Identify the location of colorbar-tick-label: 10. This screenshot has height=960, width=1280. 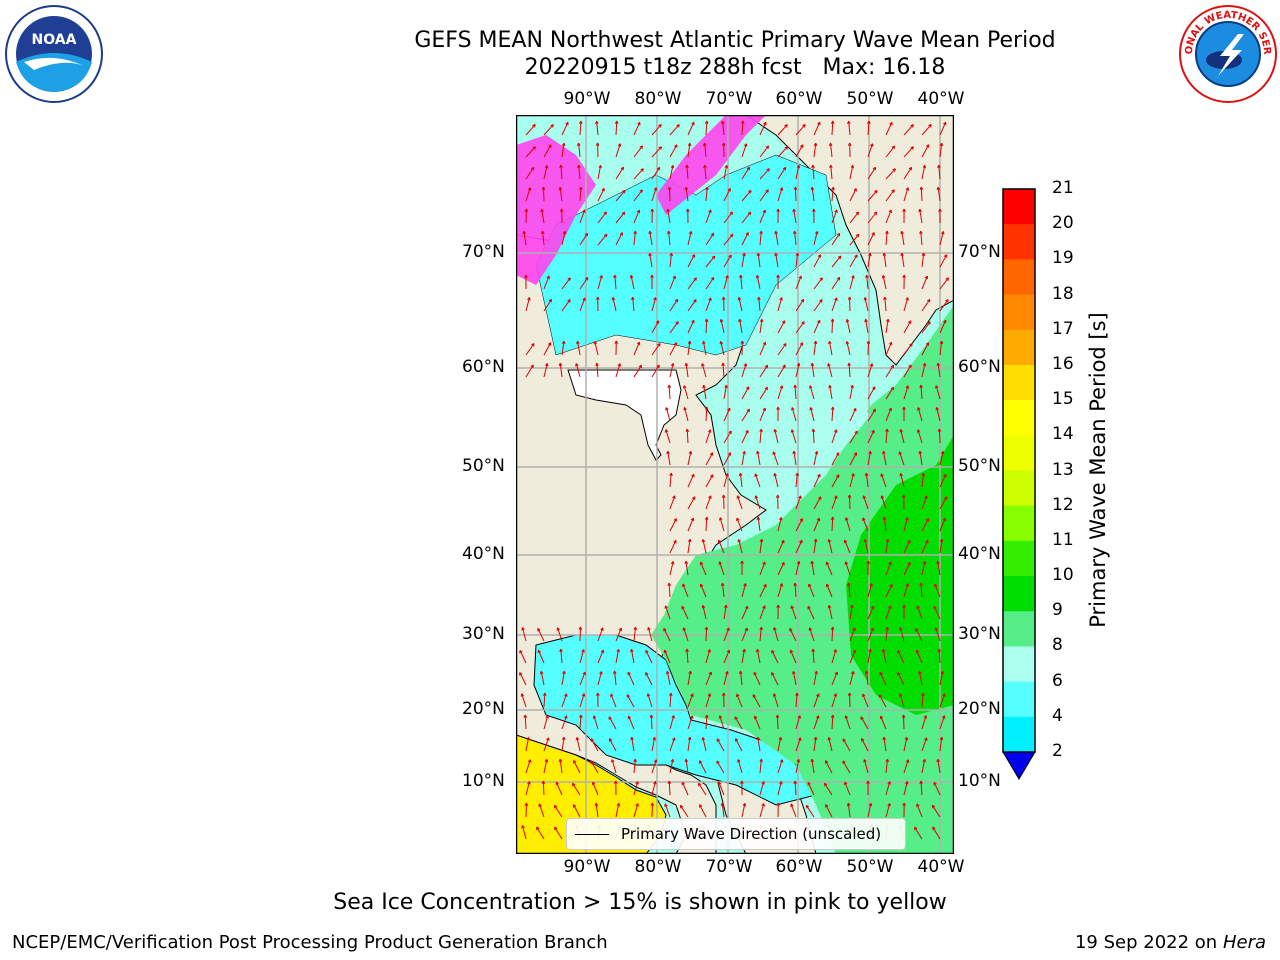
(1063, 575).